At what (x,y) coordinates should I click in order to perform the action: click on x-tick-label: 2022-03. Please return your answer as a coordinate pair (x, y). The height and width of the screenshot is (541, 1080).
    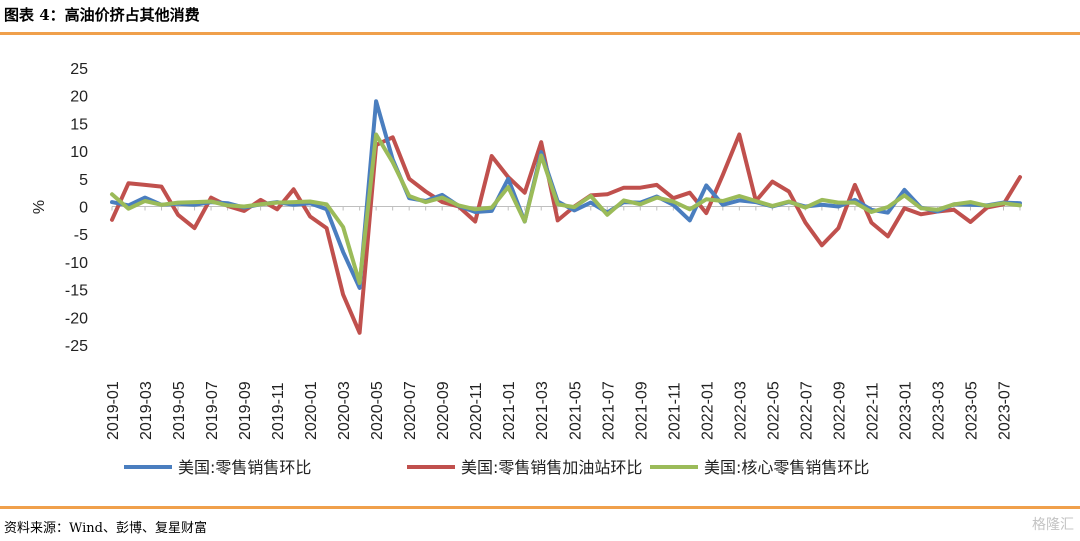
    Looking at the image, I should click on (740, 410).